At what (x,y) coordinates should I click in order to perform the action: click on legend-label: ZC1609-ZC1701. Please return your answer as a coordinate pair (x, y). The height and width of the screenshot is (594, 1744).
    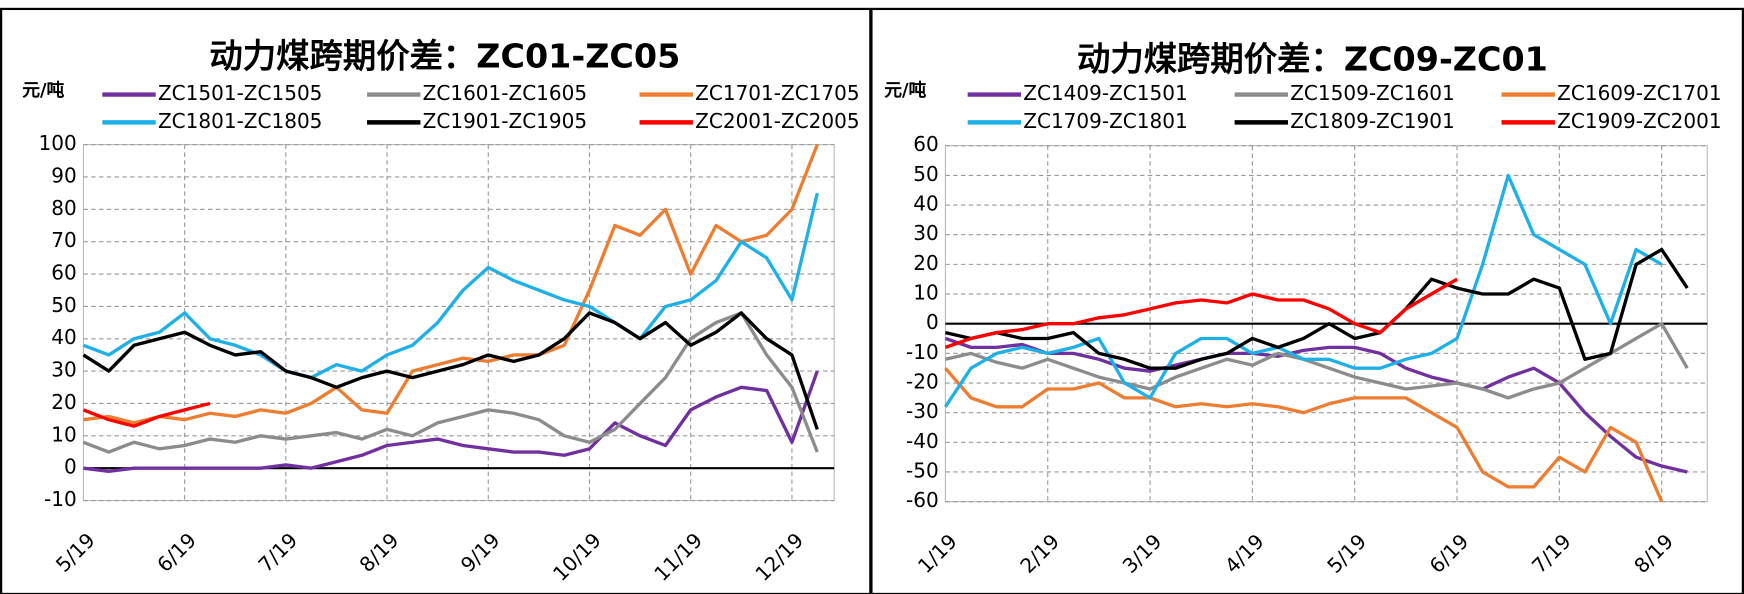
    Looking at the image, I should click on (1639, 93).